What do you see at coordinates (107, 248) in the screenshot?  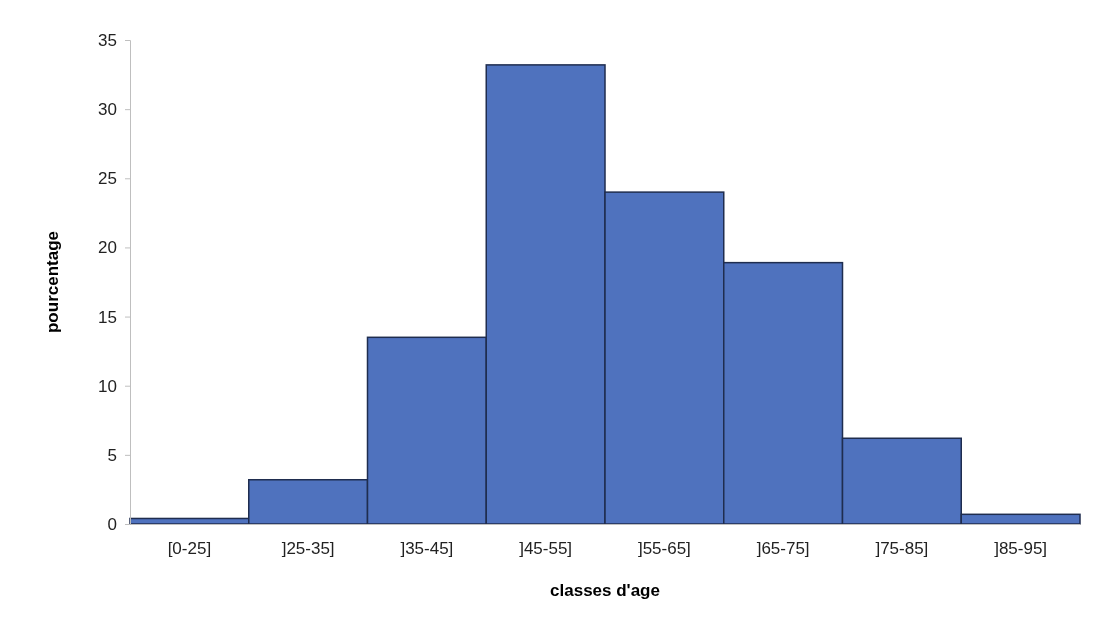 I see `y-tick-label: 20` at bounding box center [107, 248].